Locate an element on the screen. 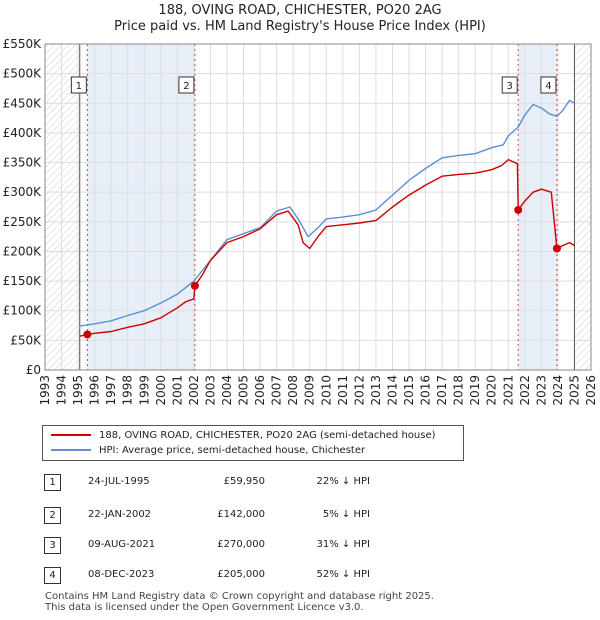  x-tick-label: 2009 is located at coordinates (310, 390).